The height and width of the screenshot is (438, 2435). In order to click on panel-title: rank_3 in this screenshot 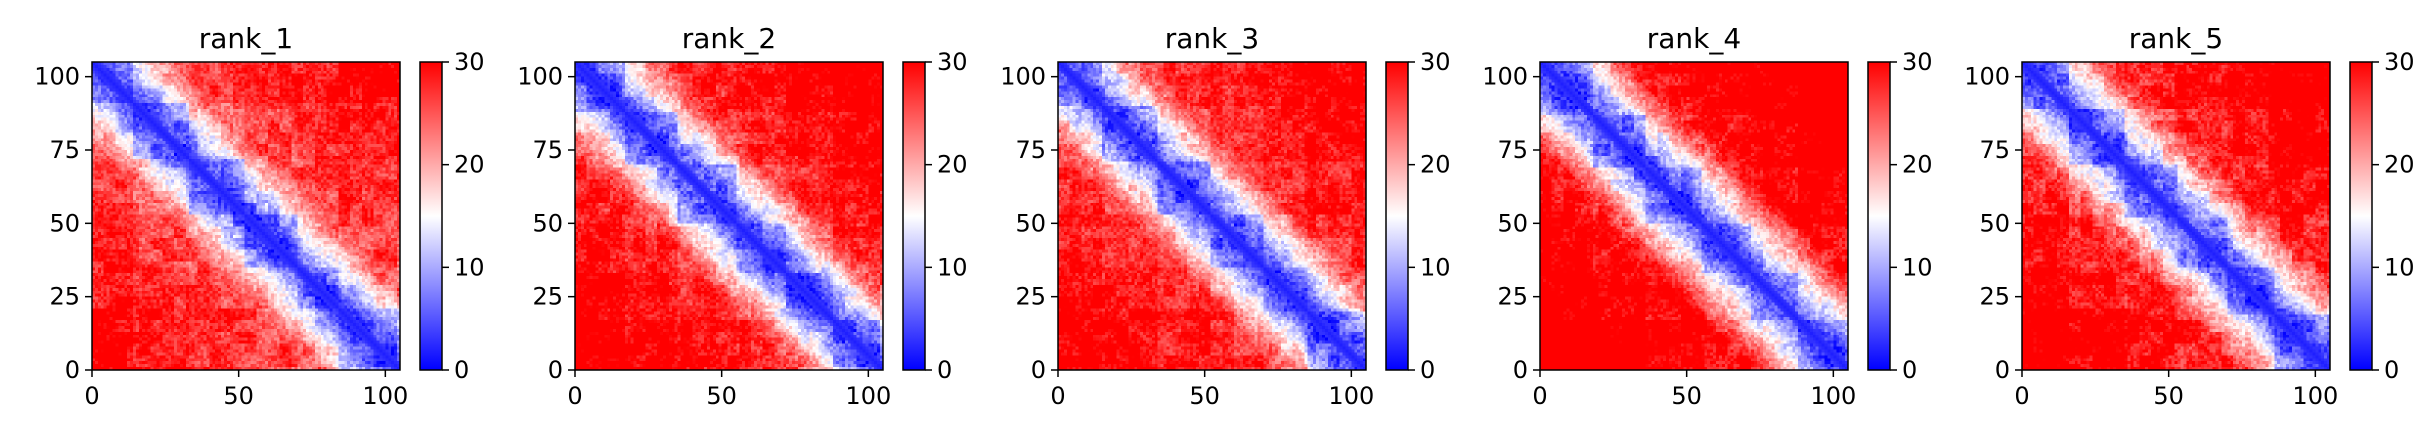, I will do `click(1212, 38)`.